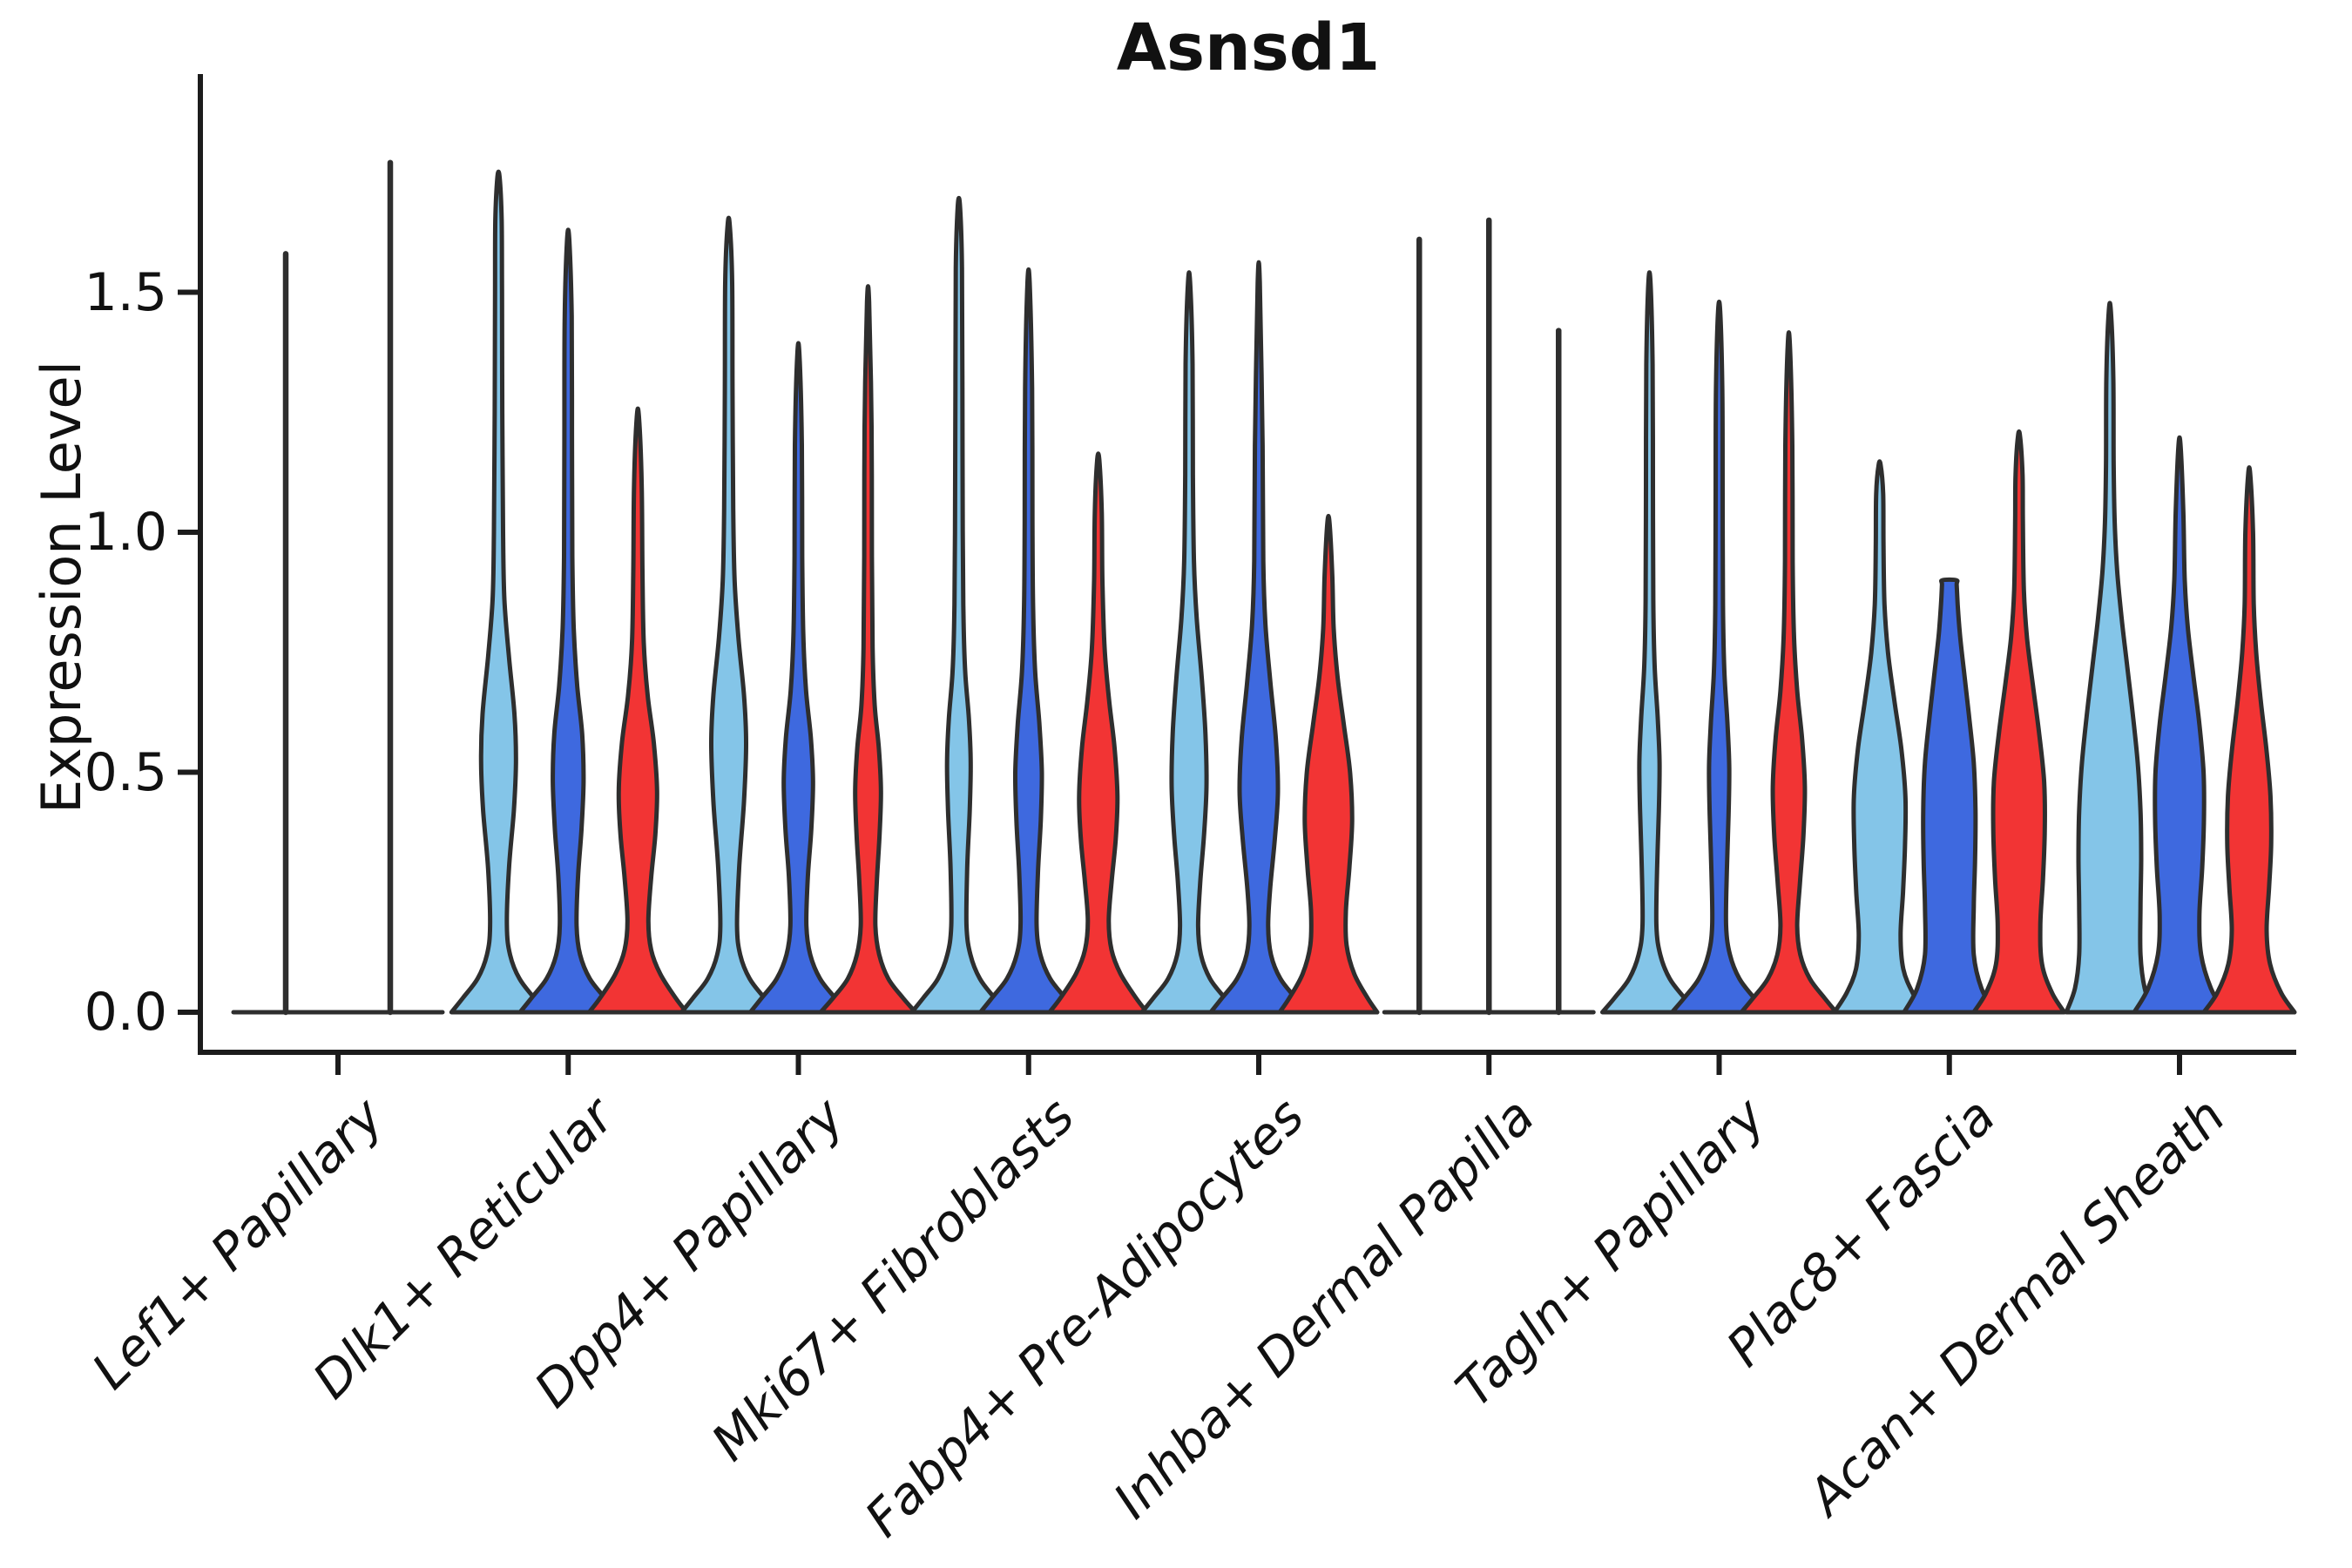 The height and width of the screenshot is (1568, 2352). Describe the element at coordinates (125, 292) in the screenshot. I see `y-tick-label-1.5: 1.5` at that location.